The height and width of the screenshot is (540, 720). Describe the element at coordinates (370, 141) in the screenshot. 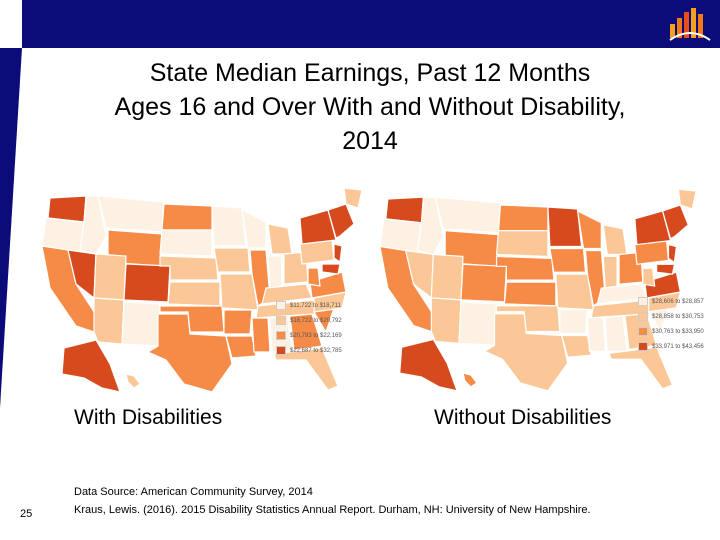

I see `title-line-3: 2014` at that location.